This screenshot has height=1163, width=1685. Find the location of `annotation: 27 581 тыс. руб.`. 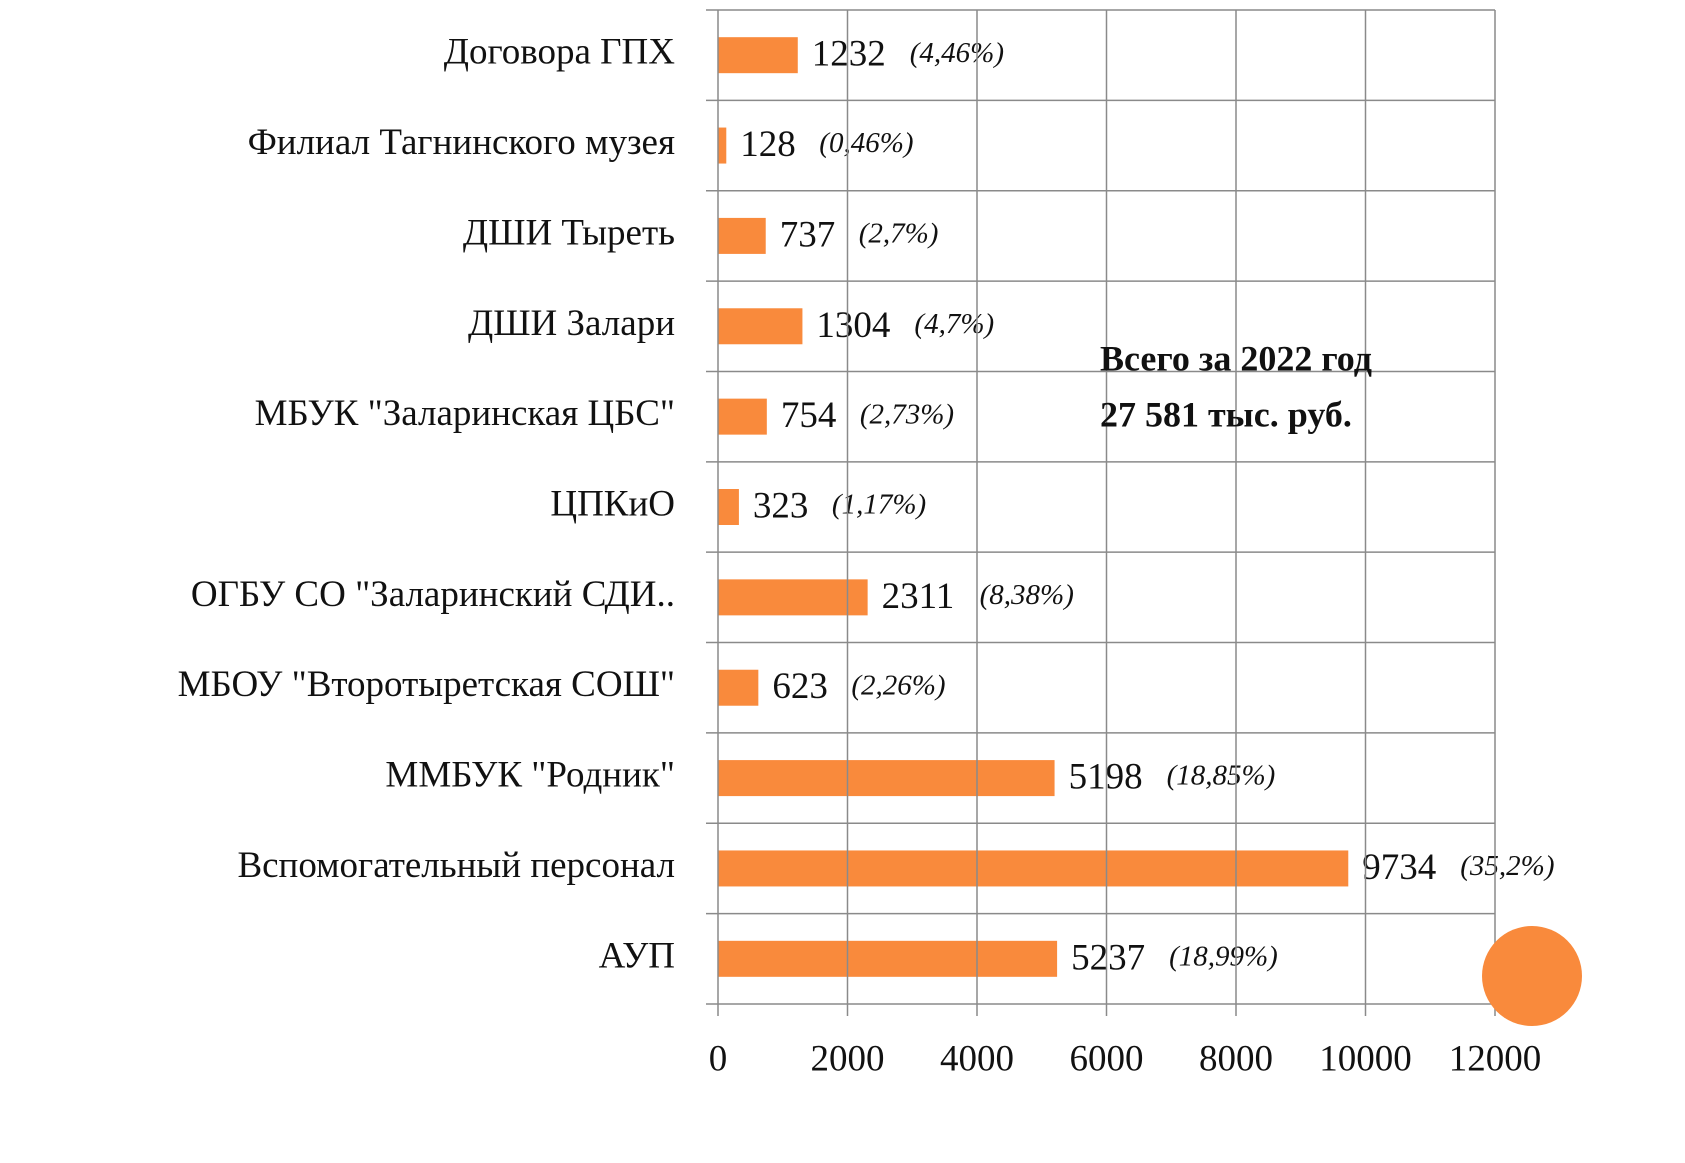

annotation: 27 581 тыс. руб. is located at coordinates (1226, 414).